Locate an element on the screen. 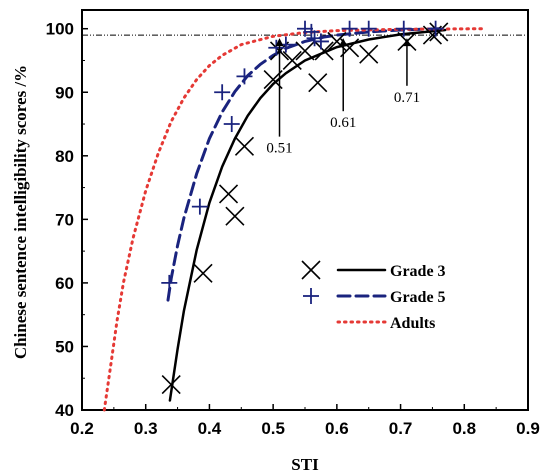 The width and height of the screenshot is (555, 475). annotation-label: 0.71 is located at coordinates (407, 98).